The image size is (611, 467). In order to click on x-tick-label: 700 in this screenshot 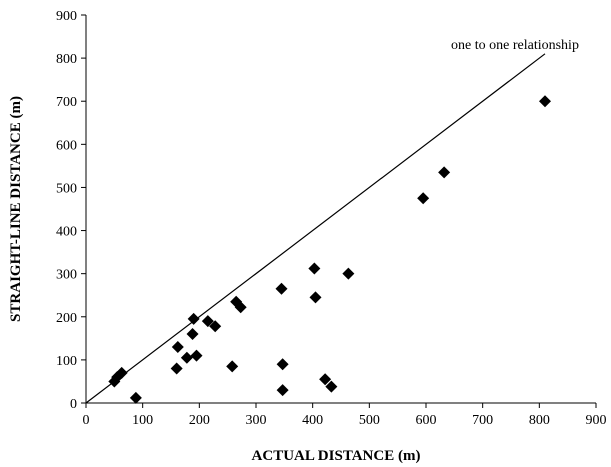, I will do `click(482, 420)`.